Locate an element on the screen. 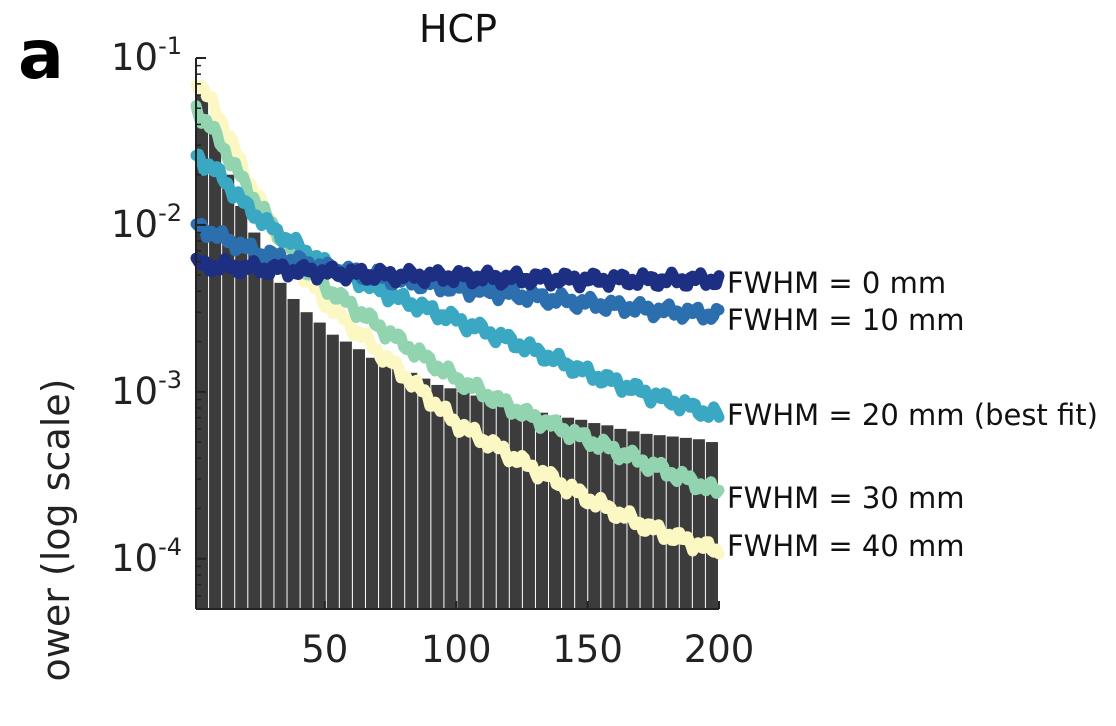  panel-letter: a is located at coordinates (41, 55).